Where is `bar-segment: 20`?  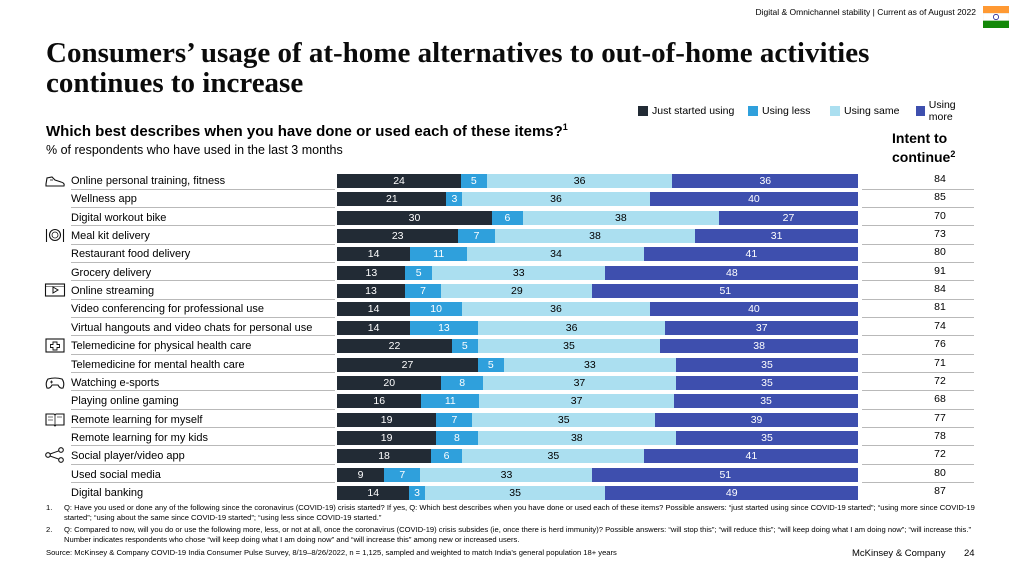
bar-segment: 20 is located at coordinates (389, 382).